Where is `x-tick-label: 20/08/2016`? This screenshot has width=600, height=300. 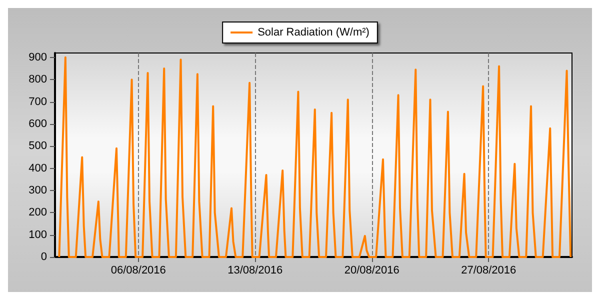 x-tick-label: 20/08/2016 is located at coordinates (372, 270).